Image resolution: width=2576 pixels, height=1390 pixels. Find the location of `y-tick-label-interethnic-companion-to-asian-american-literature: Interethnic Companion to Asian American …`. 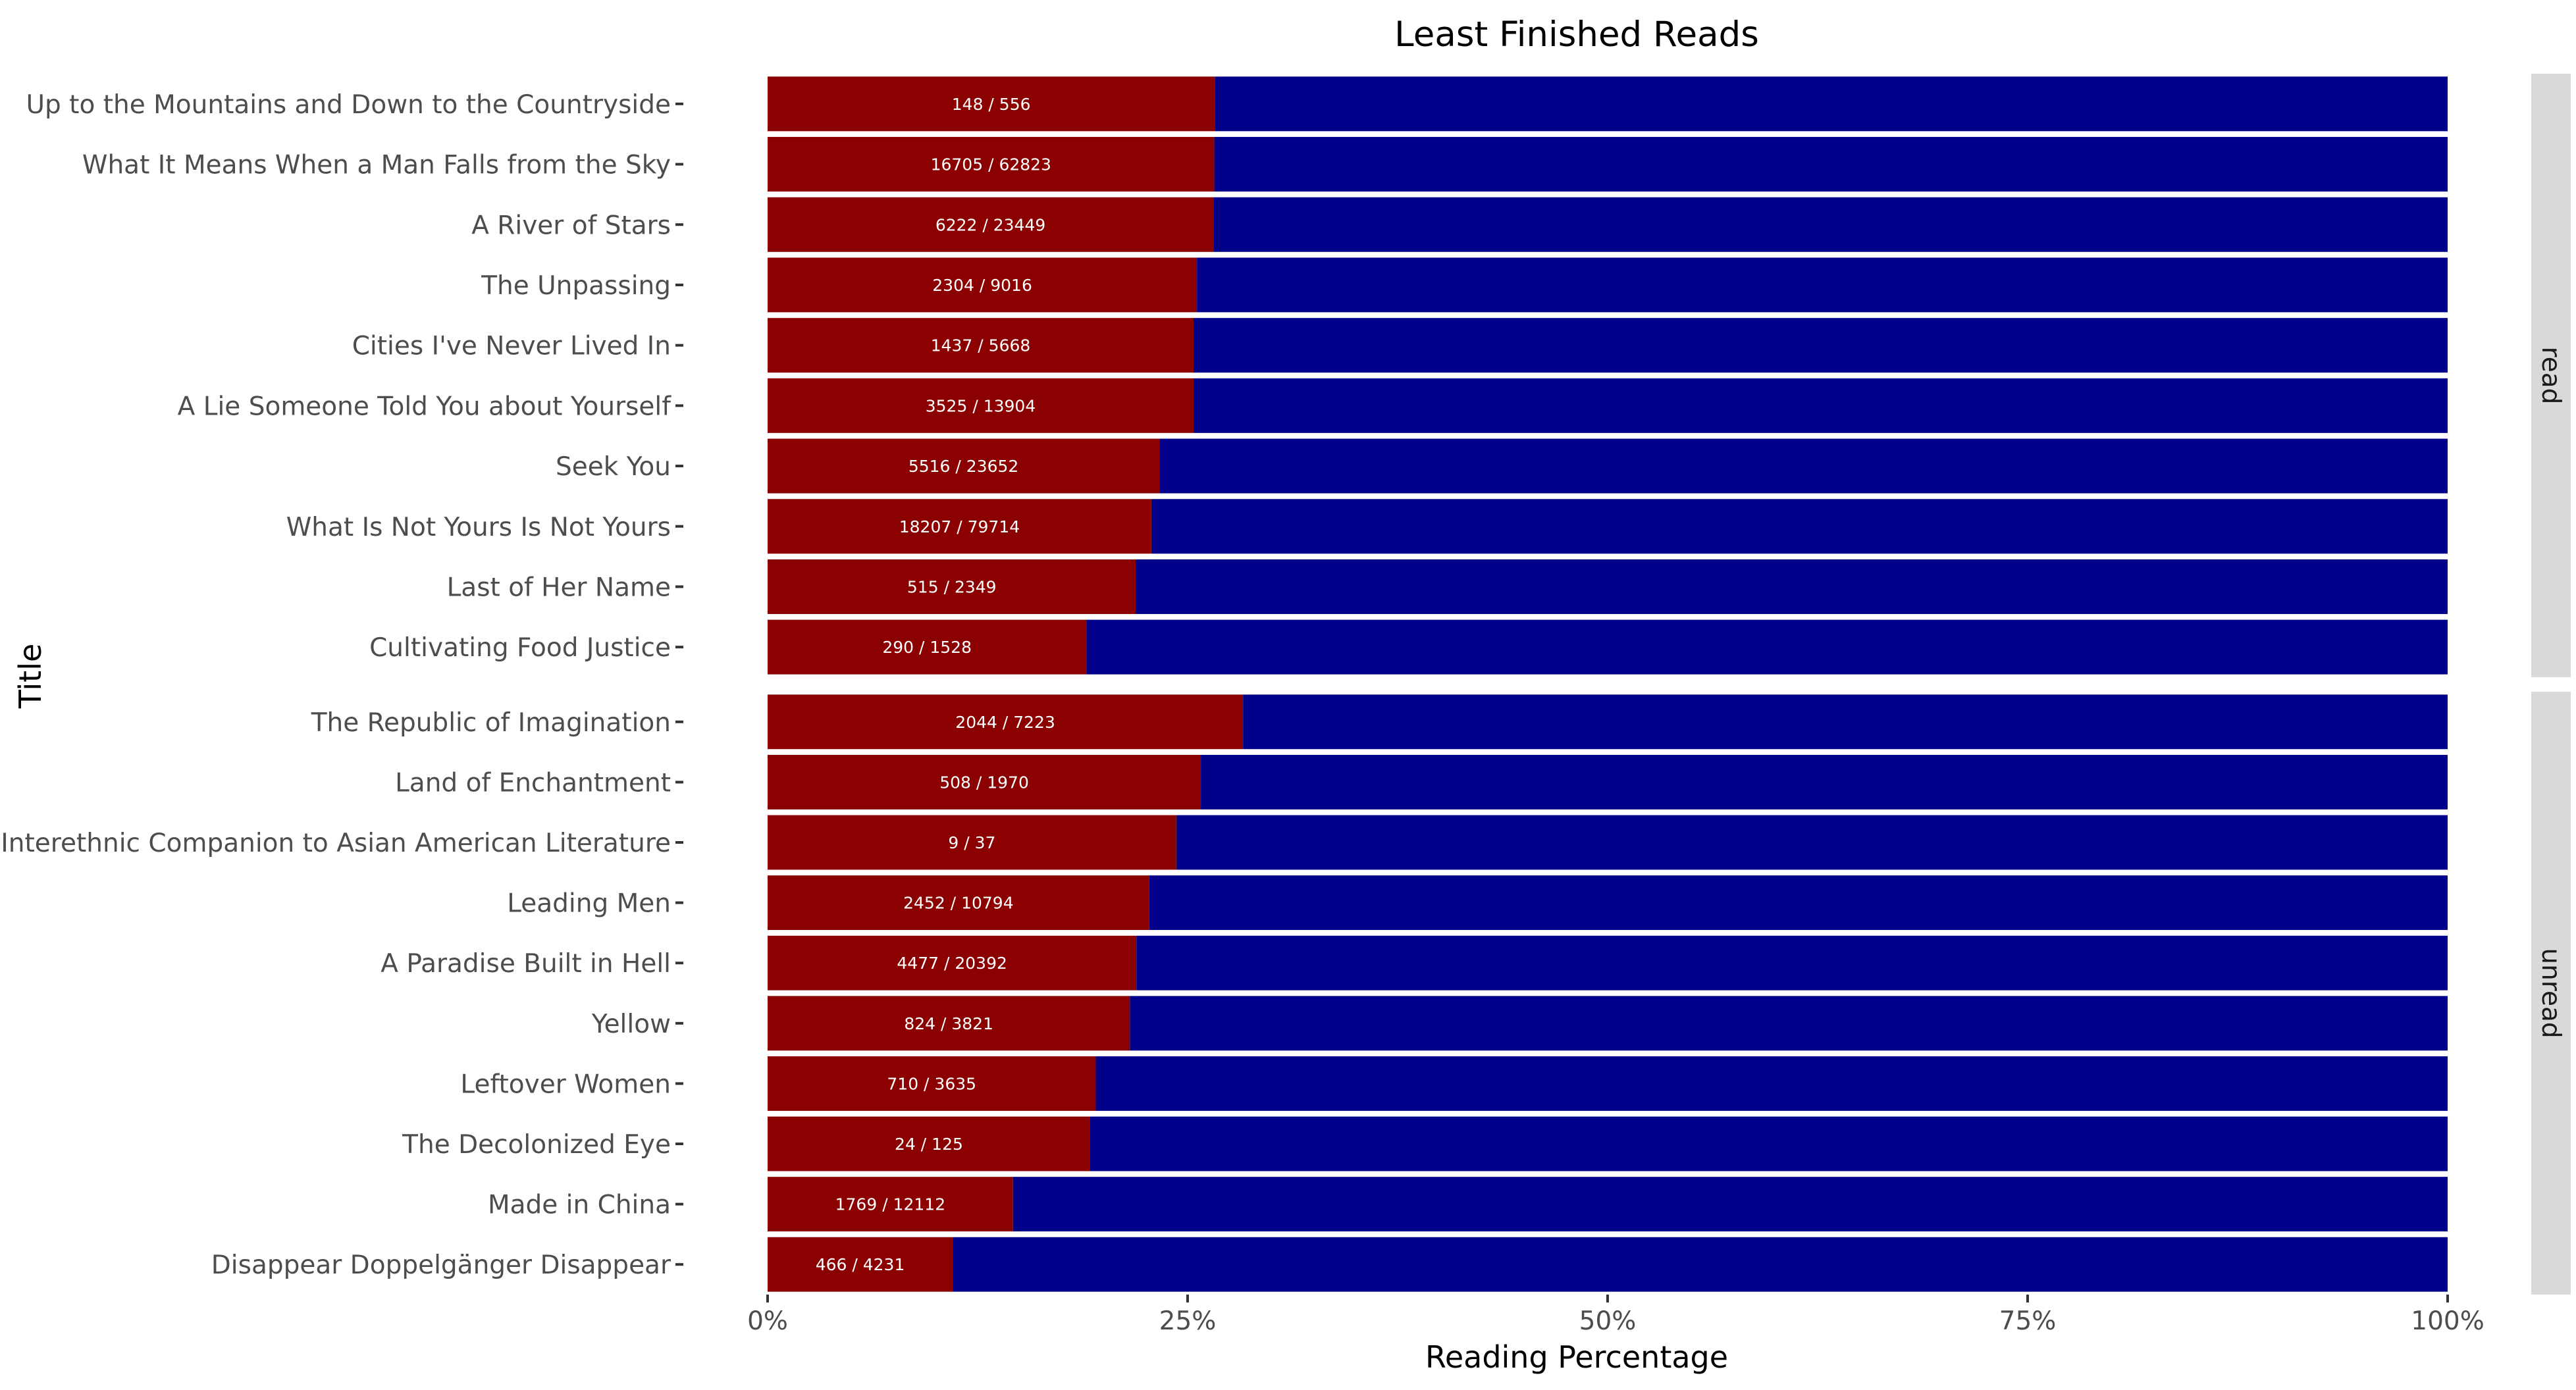

y-tick-label-interethnic-companion-to-asian-american-literature: Interethnic Companion to Asian American … is located at coordinates (336, 843).